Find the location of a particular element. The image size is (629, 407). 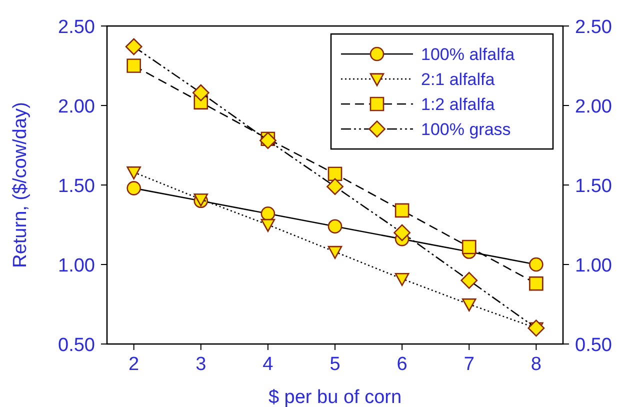

y-axis-title: Return, ($/cow/day) is located at coordinates (20, 185).